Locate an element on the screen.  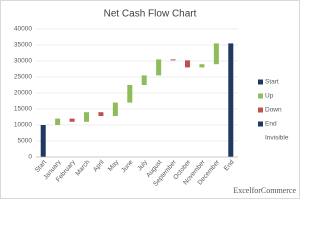
y-tick-label: 25000 is located at coordinates (23, 77).